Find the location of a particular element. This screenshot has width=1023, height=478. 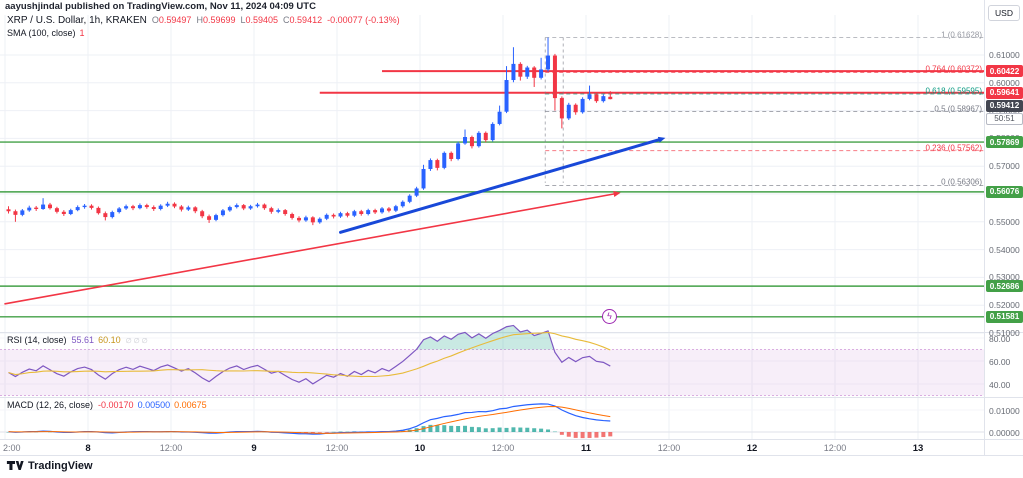

footer: TradingView is located at coordinates (49, 465).